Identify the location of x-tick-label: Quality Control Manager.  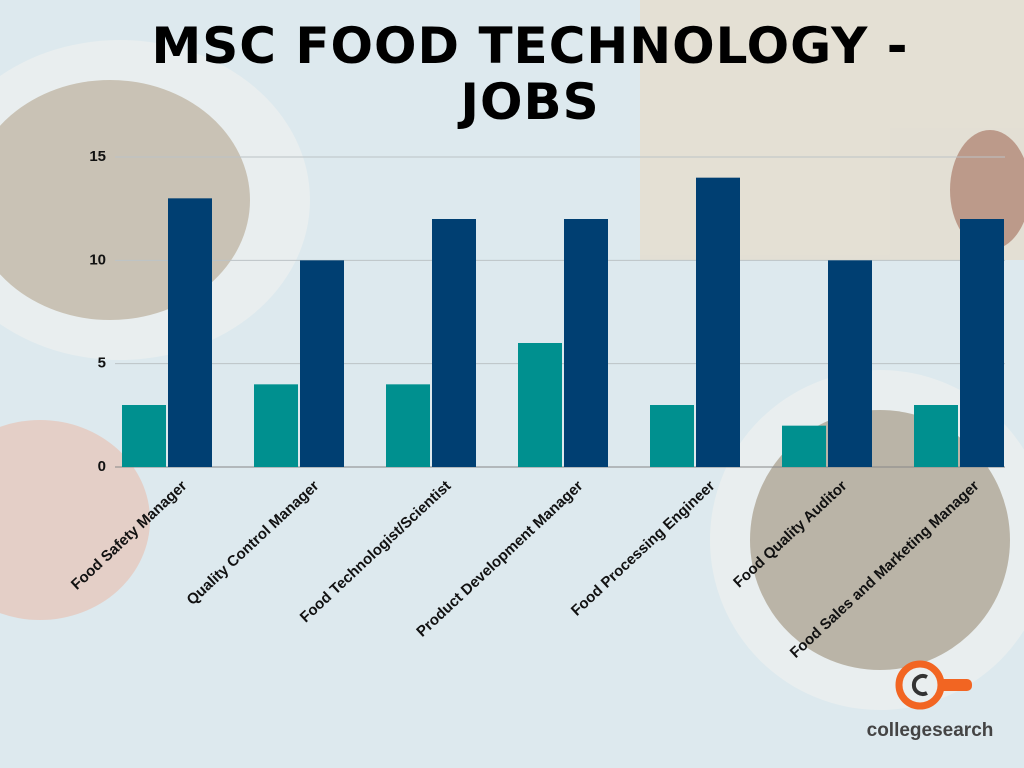
(252, 542).